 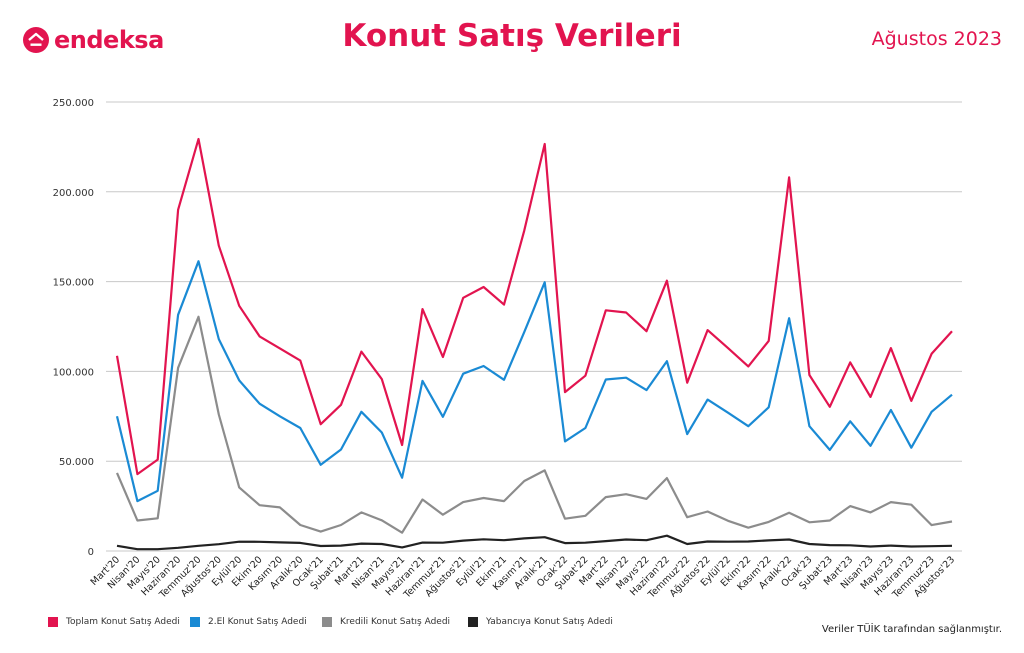 I want to click on y-tick-label: 250.000, so click(x=73, y=103).